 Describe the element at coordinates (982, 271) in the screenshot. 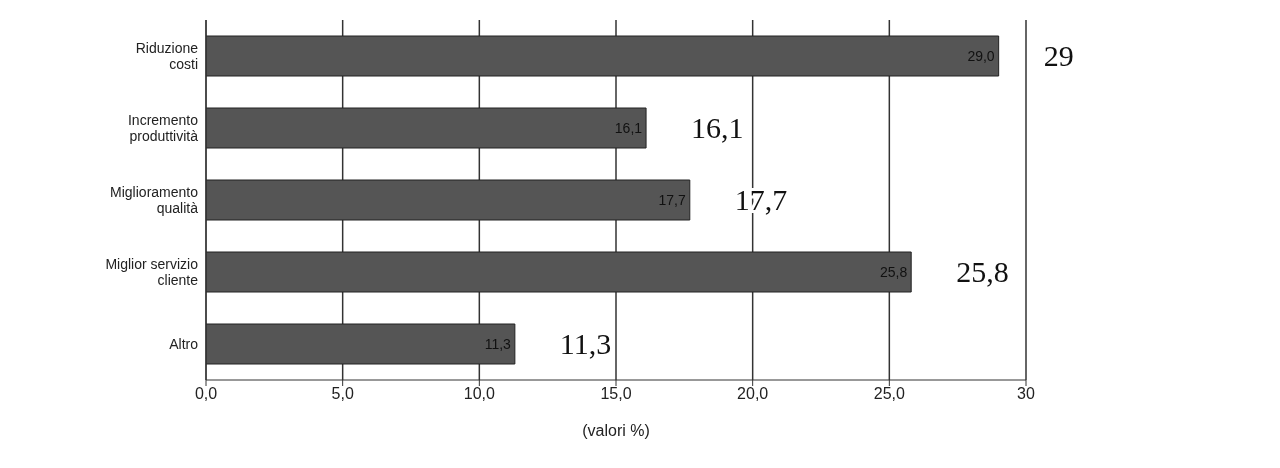

I see `annotation: 25,8` at that location.